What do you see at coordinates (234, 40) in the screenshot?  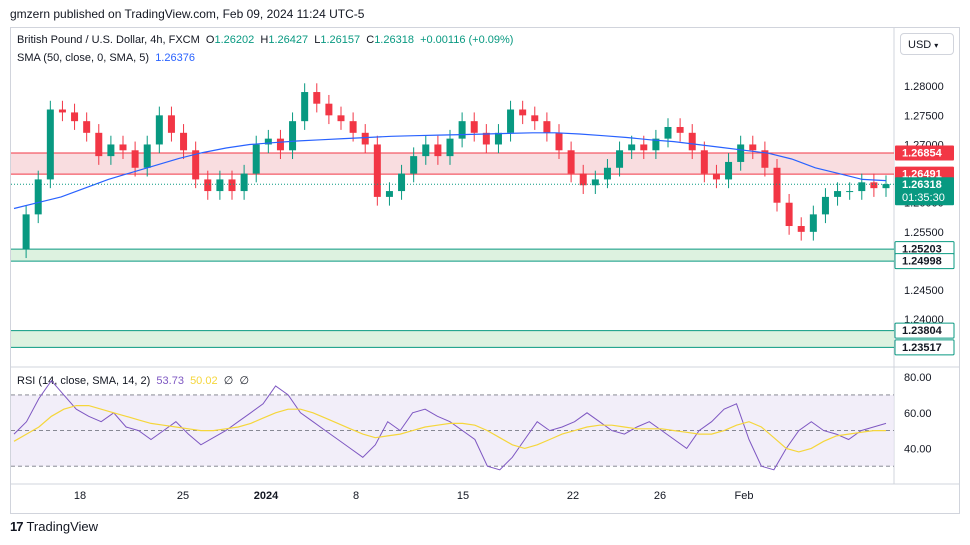 I see `open-value: 1.26202` at bounding box center [234, 40].